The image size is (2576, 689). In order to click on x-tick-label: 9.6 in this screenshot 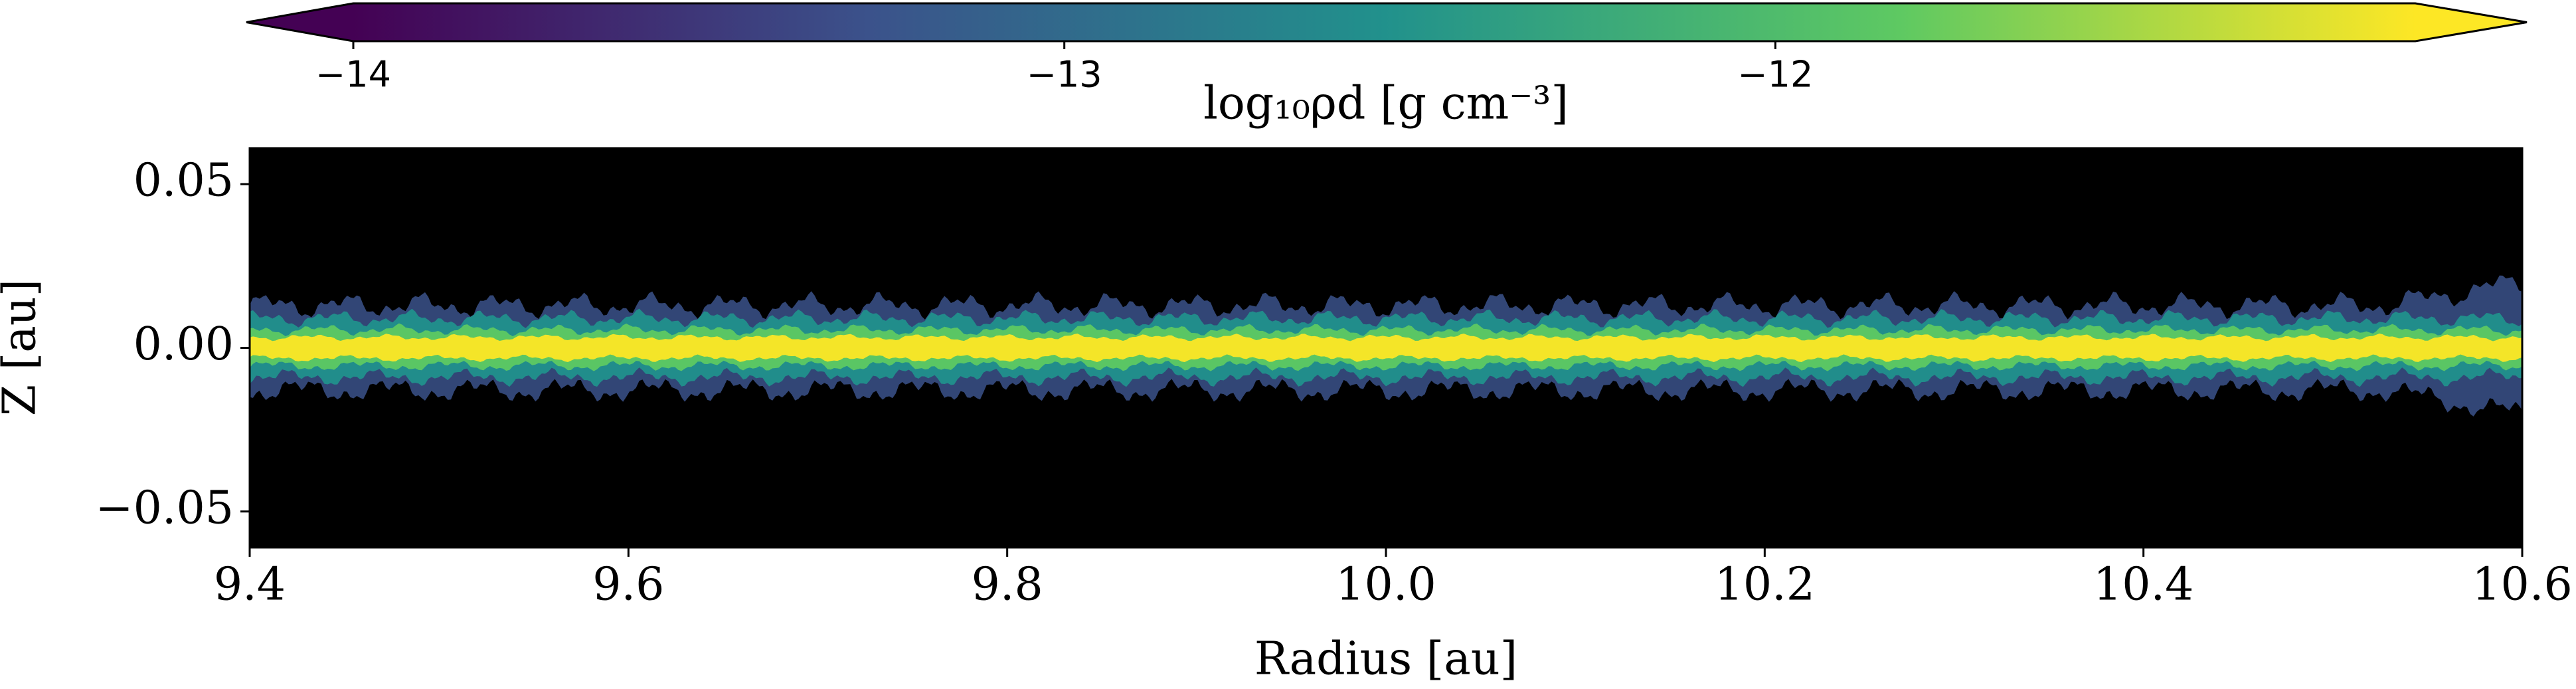, I will do `click(628, 585)`.